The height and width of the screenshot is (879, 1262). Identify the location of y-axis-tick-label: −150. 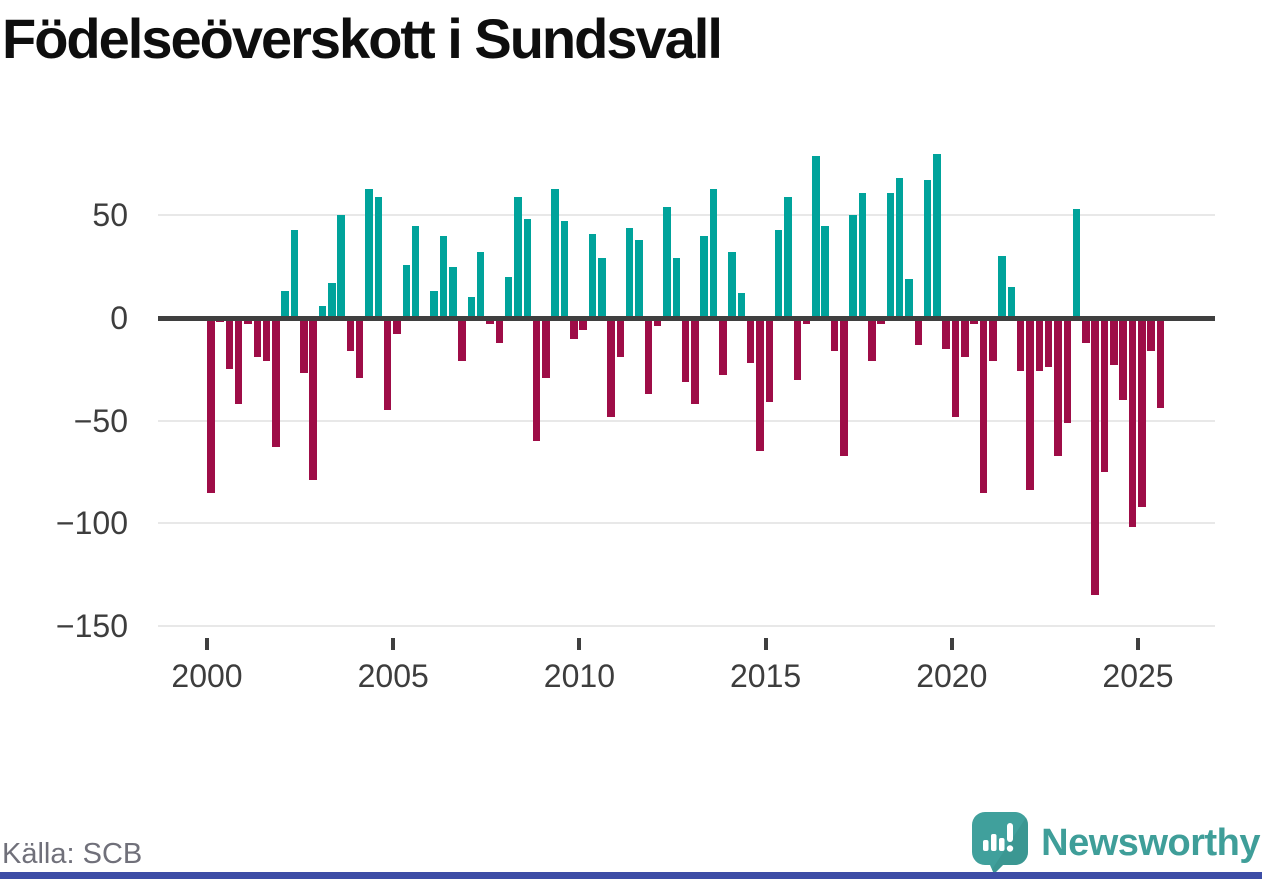
(91, 625).